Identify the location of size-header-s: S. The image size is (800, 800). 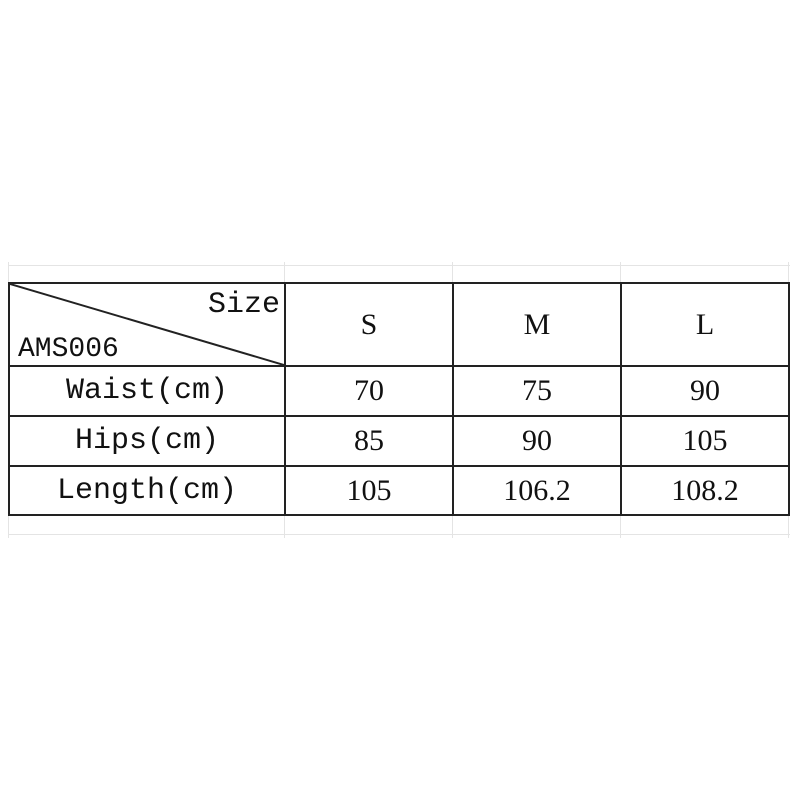
(369, 324).